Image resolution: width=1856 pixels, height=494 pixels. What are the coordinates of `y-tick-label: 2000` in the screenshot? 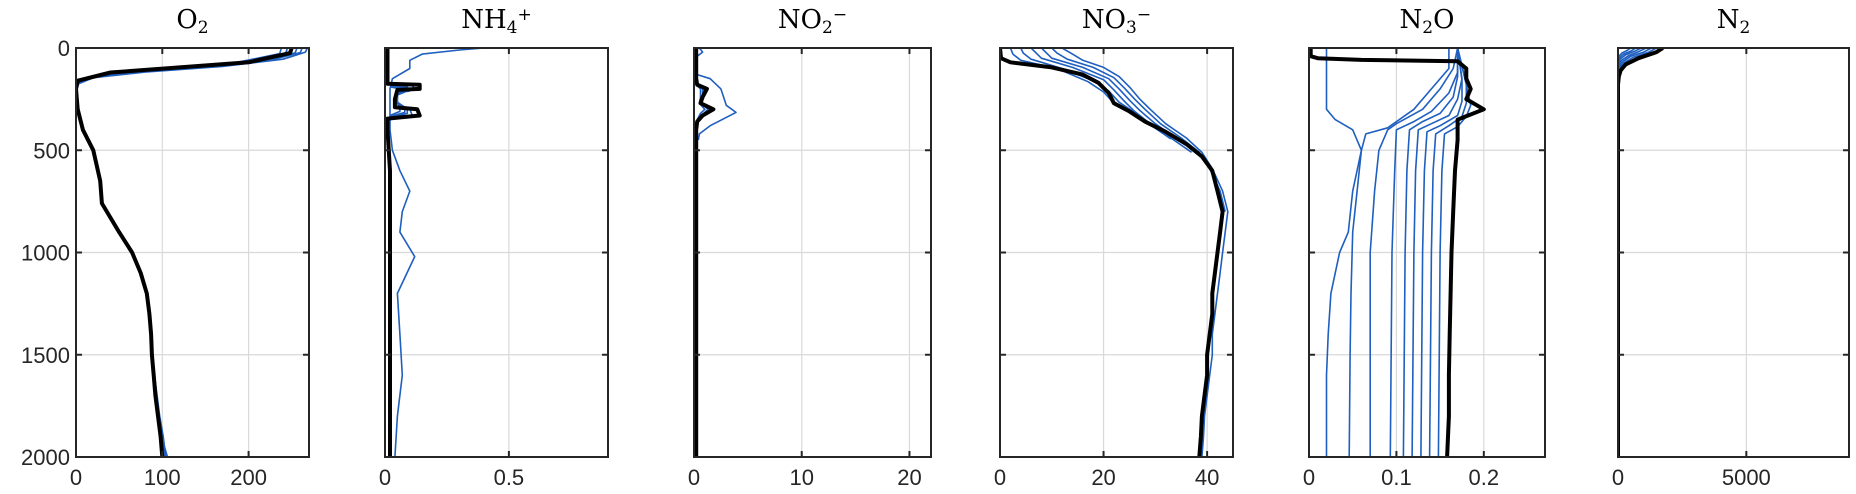 It's located at (45, 457).